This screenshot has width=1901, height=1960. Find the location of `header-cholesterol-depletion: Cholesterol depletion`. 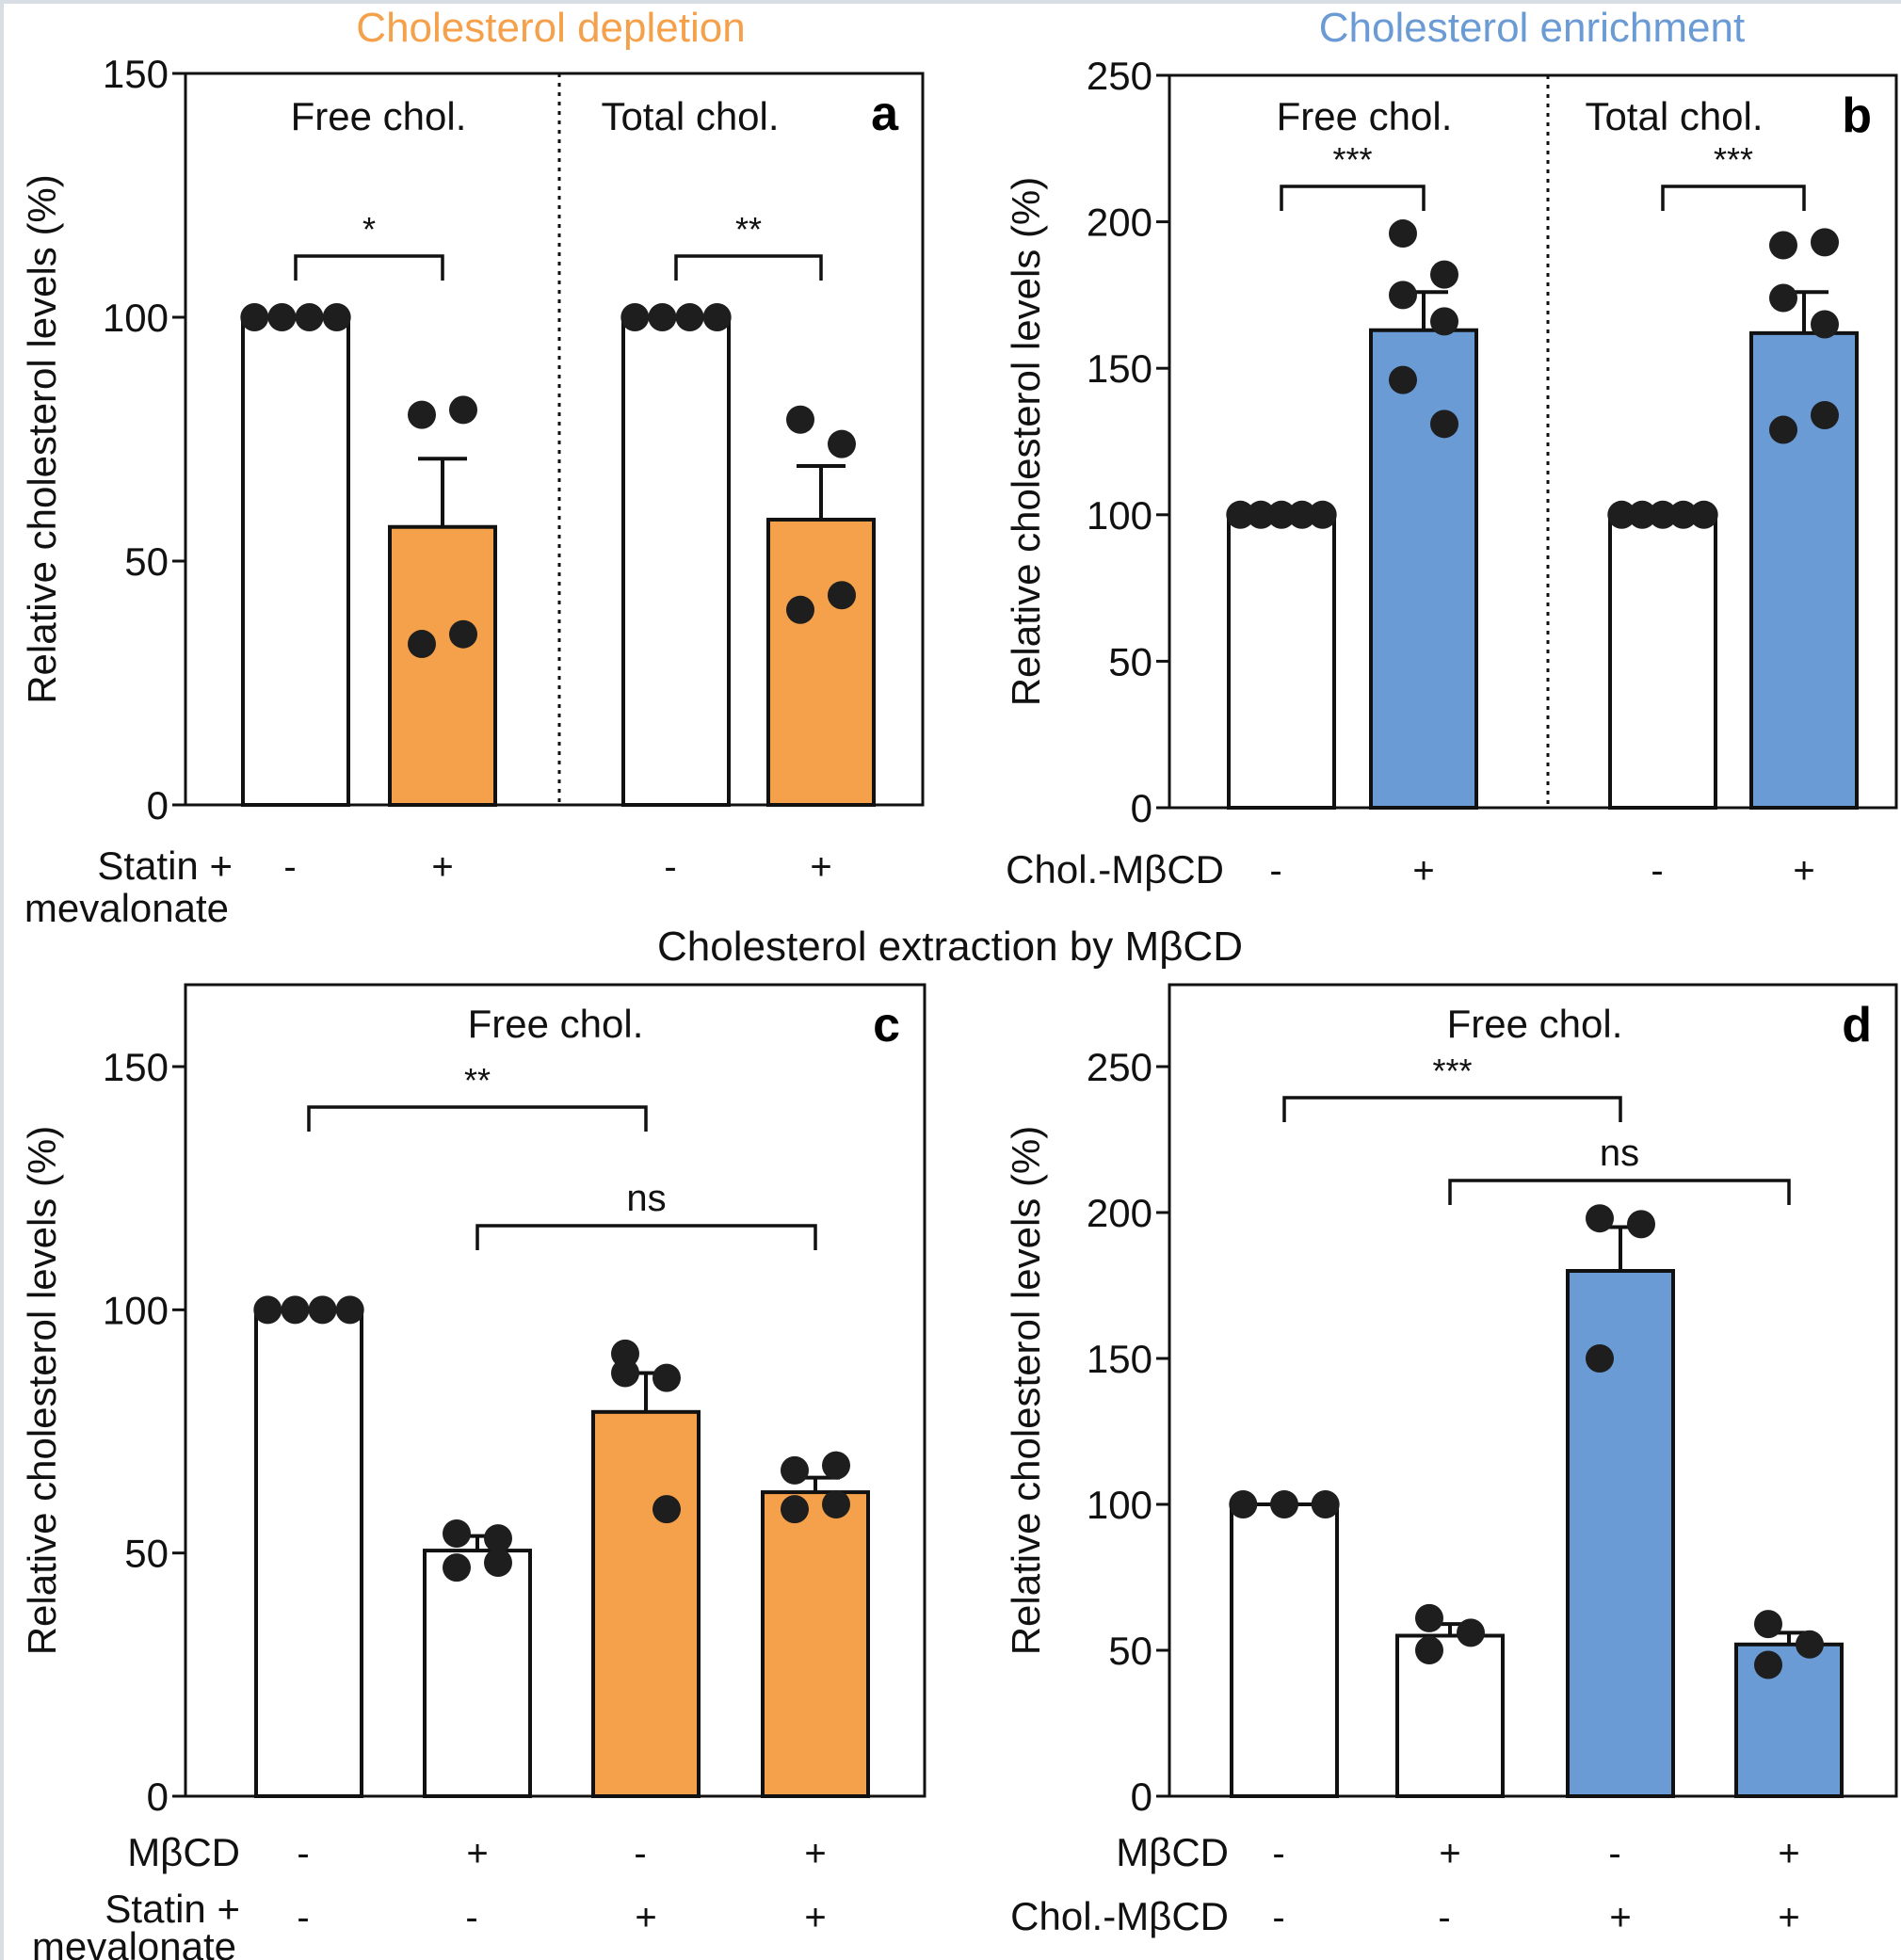

header-cholesterol-depletion: Cholesterol depletion is located at coordinates (550, 28).